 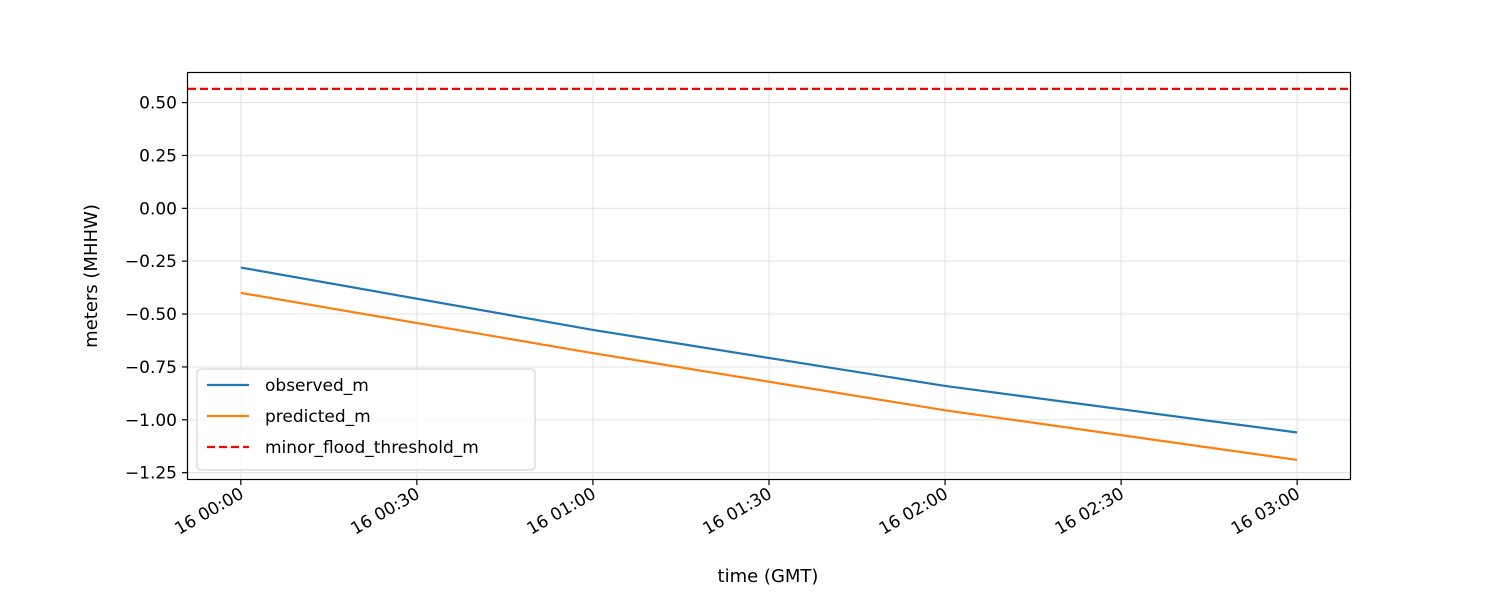 What do you see at coordinates (151, 262) in the screenshot?
I see `y-tick-label: −0.25` at bounding box center [151, 262].